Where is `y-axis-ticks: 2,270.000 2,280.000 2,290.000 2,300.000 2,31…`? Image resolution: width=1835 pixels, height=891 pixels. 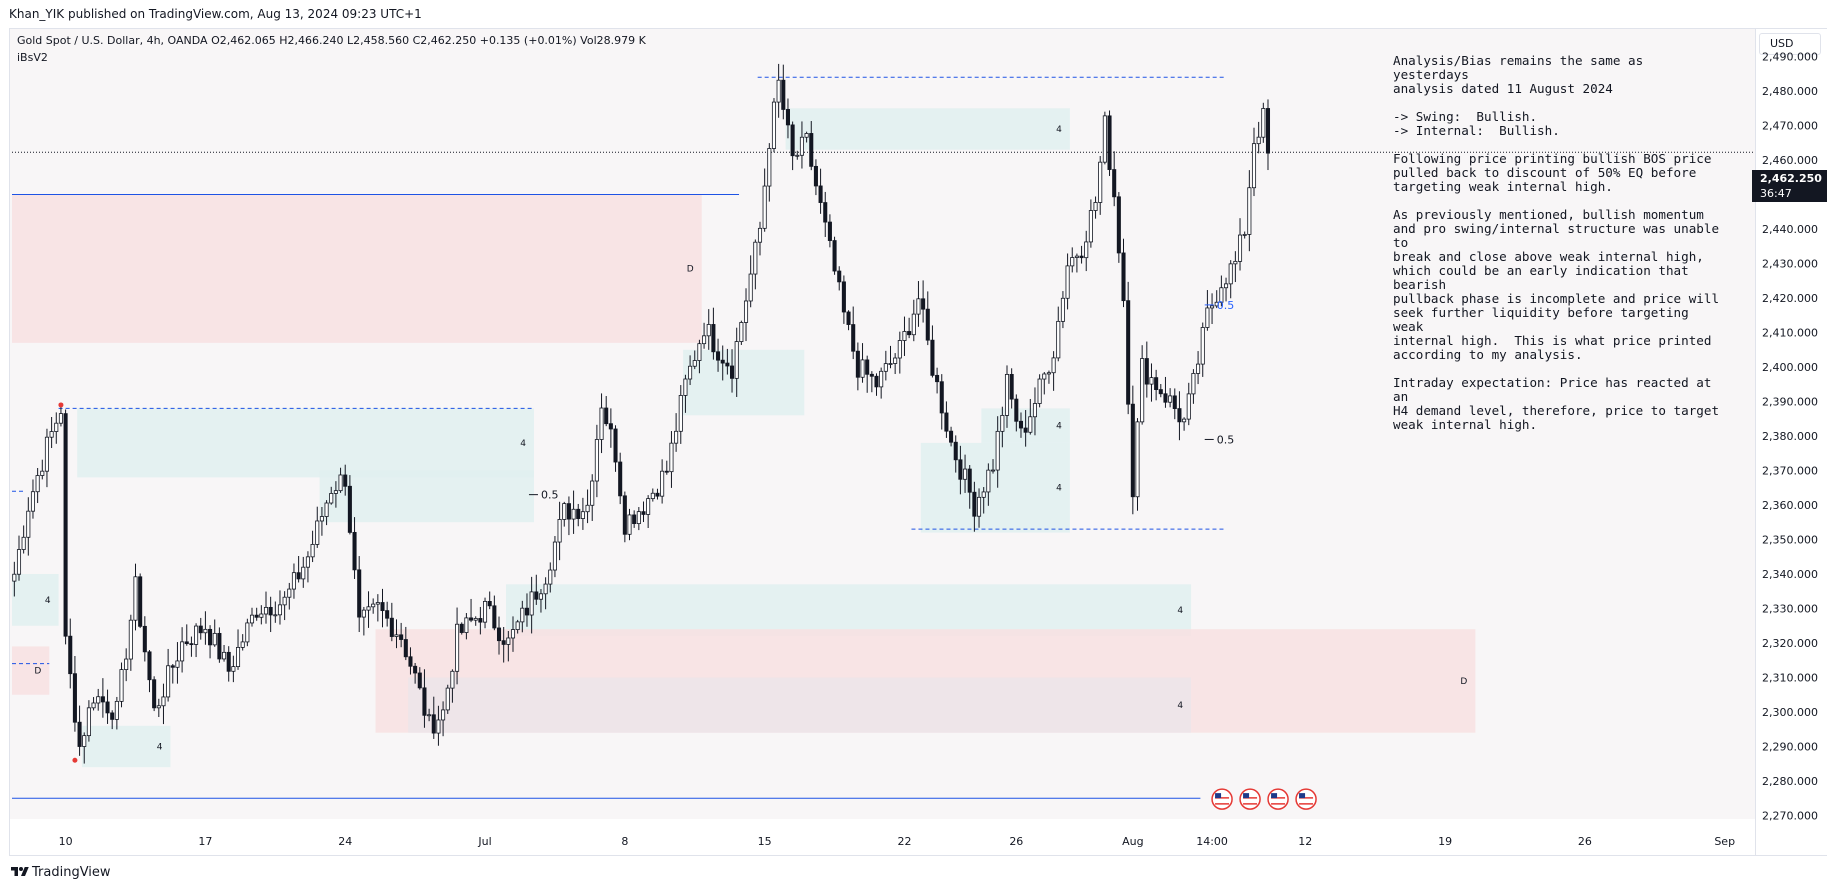
y-axis-ticks: 2,270.000 2,280.000 2,290.000 2,300.000 2,31… is located at coordinates (1790, 437).